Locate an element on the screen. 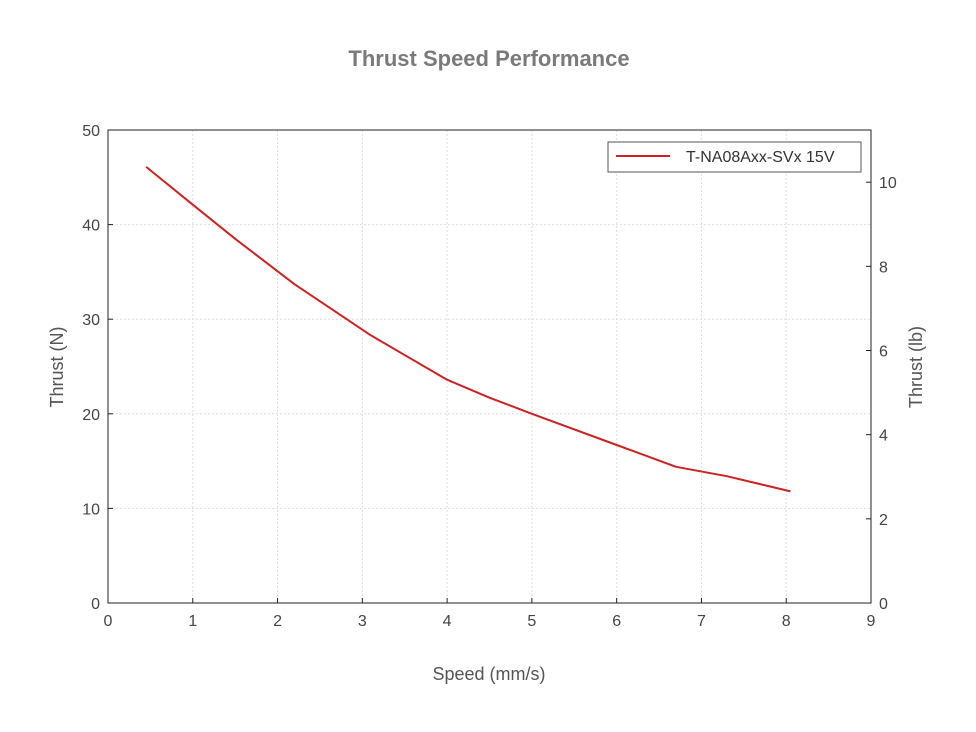 The width and height of the screenshot is (976, 732). y2-tick-label: 10 is located at coordinates (888, 183).